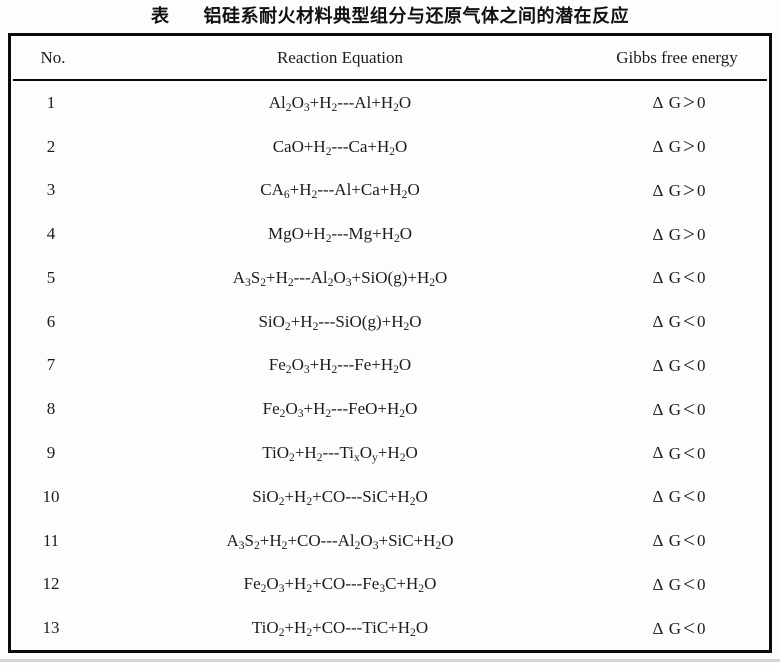  I want to click on header-no: No., so click(53, 57).